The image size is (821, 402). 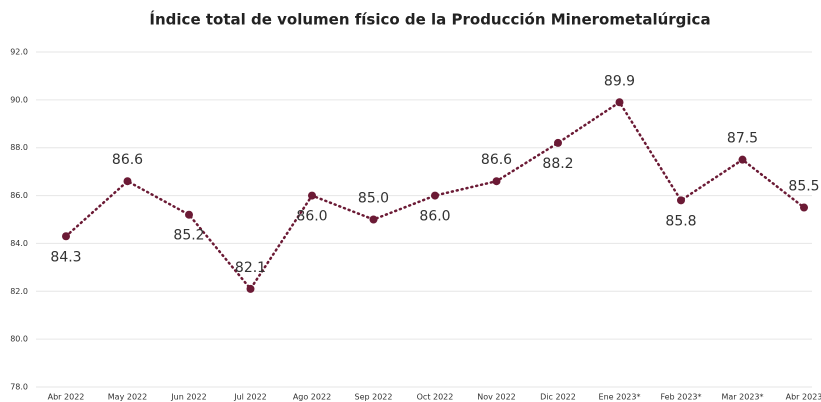 What do you see at coordinates (680, 221) in the screenshot?
I see `data-label: 85.8` at bounding box center [680, 221].